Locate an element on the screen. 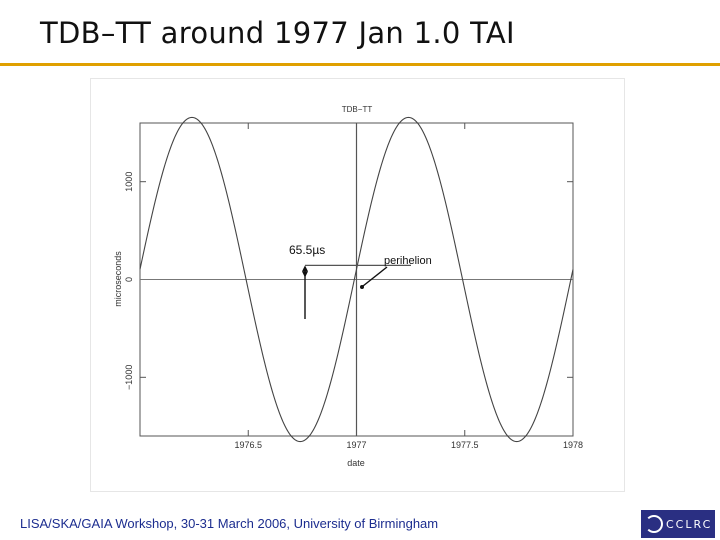 This screenshot has height=540, width=720. chart-title: TDB−TT is located at coordinates (357, 109).